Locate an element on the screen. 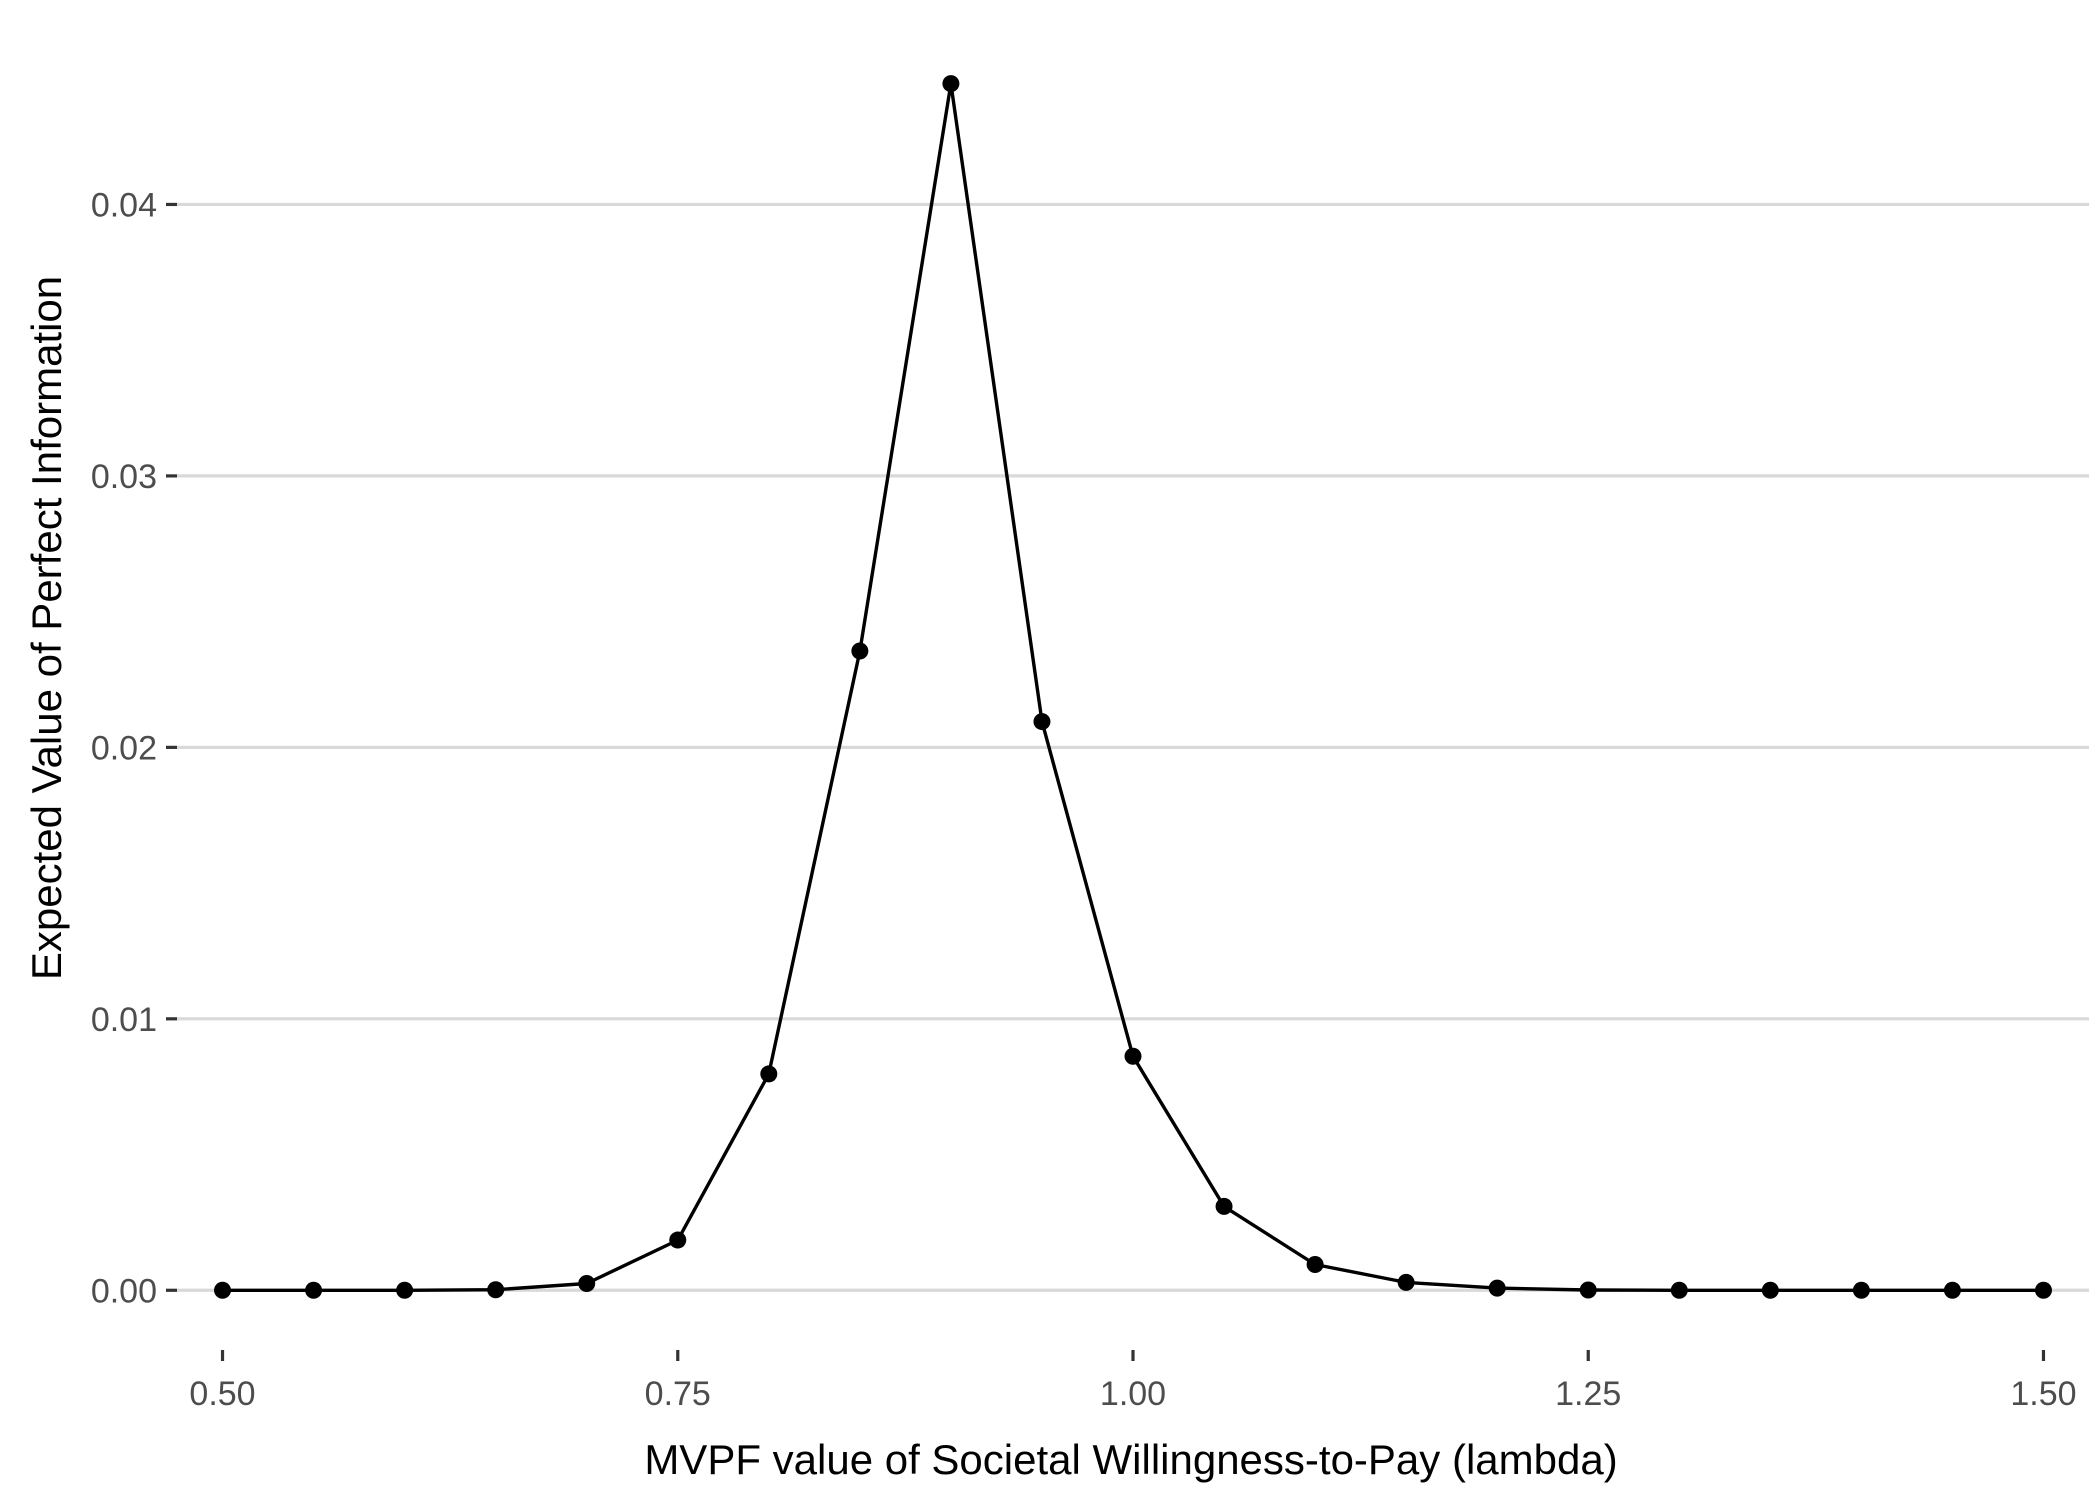 The width and height of the screenshot is (2099, 1499). x-tick-label: 1.00 is located at coordinates (1133, 1394).